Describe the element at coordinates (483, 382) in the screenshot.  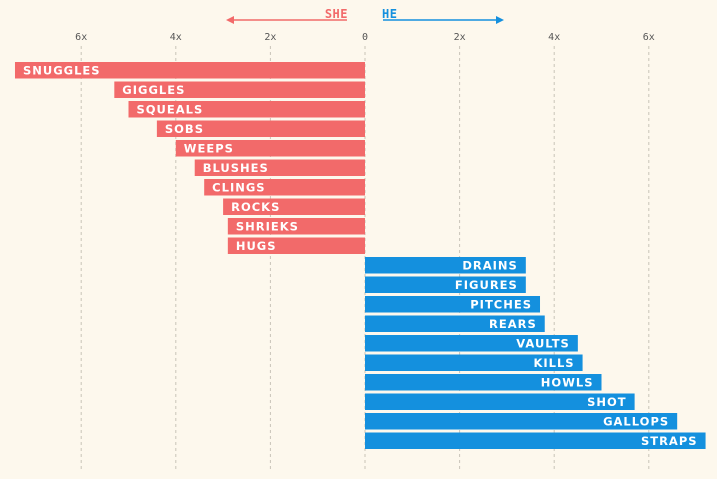
I see `bar-howls` at that location.